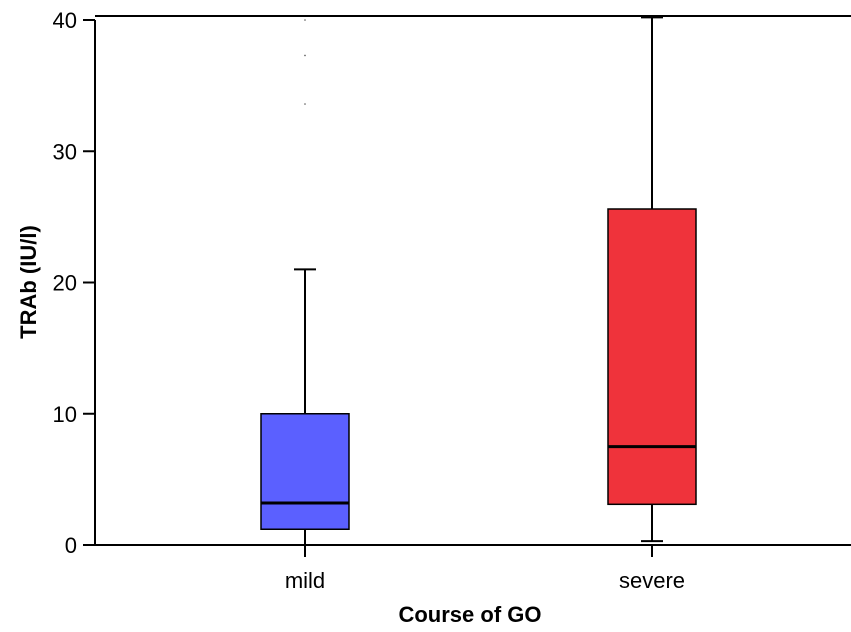 The width and height of the screenshot is (851, 632). Describe the element at coordinates (305, 580) in the screenshot. I see `x-tick-label: mild` at that location.